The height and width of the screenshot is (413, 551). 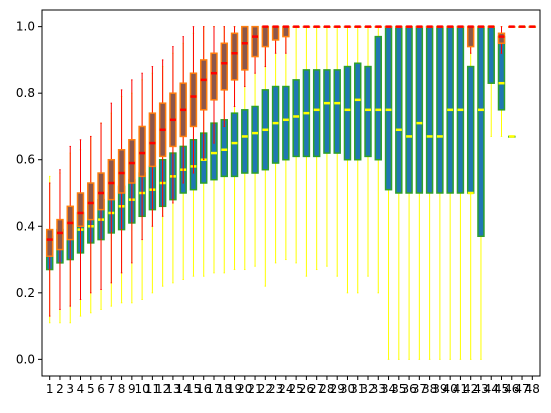 I want to click on x-tick-label: 32, so click(x=367, y=389).